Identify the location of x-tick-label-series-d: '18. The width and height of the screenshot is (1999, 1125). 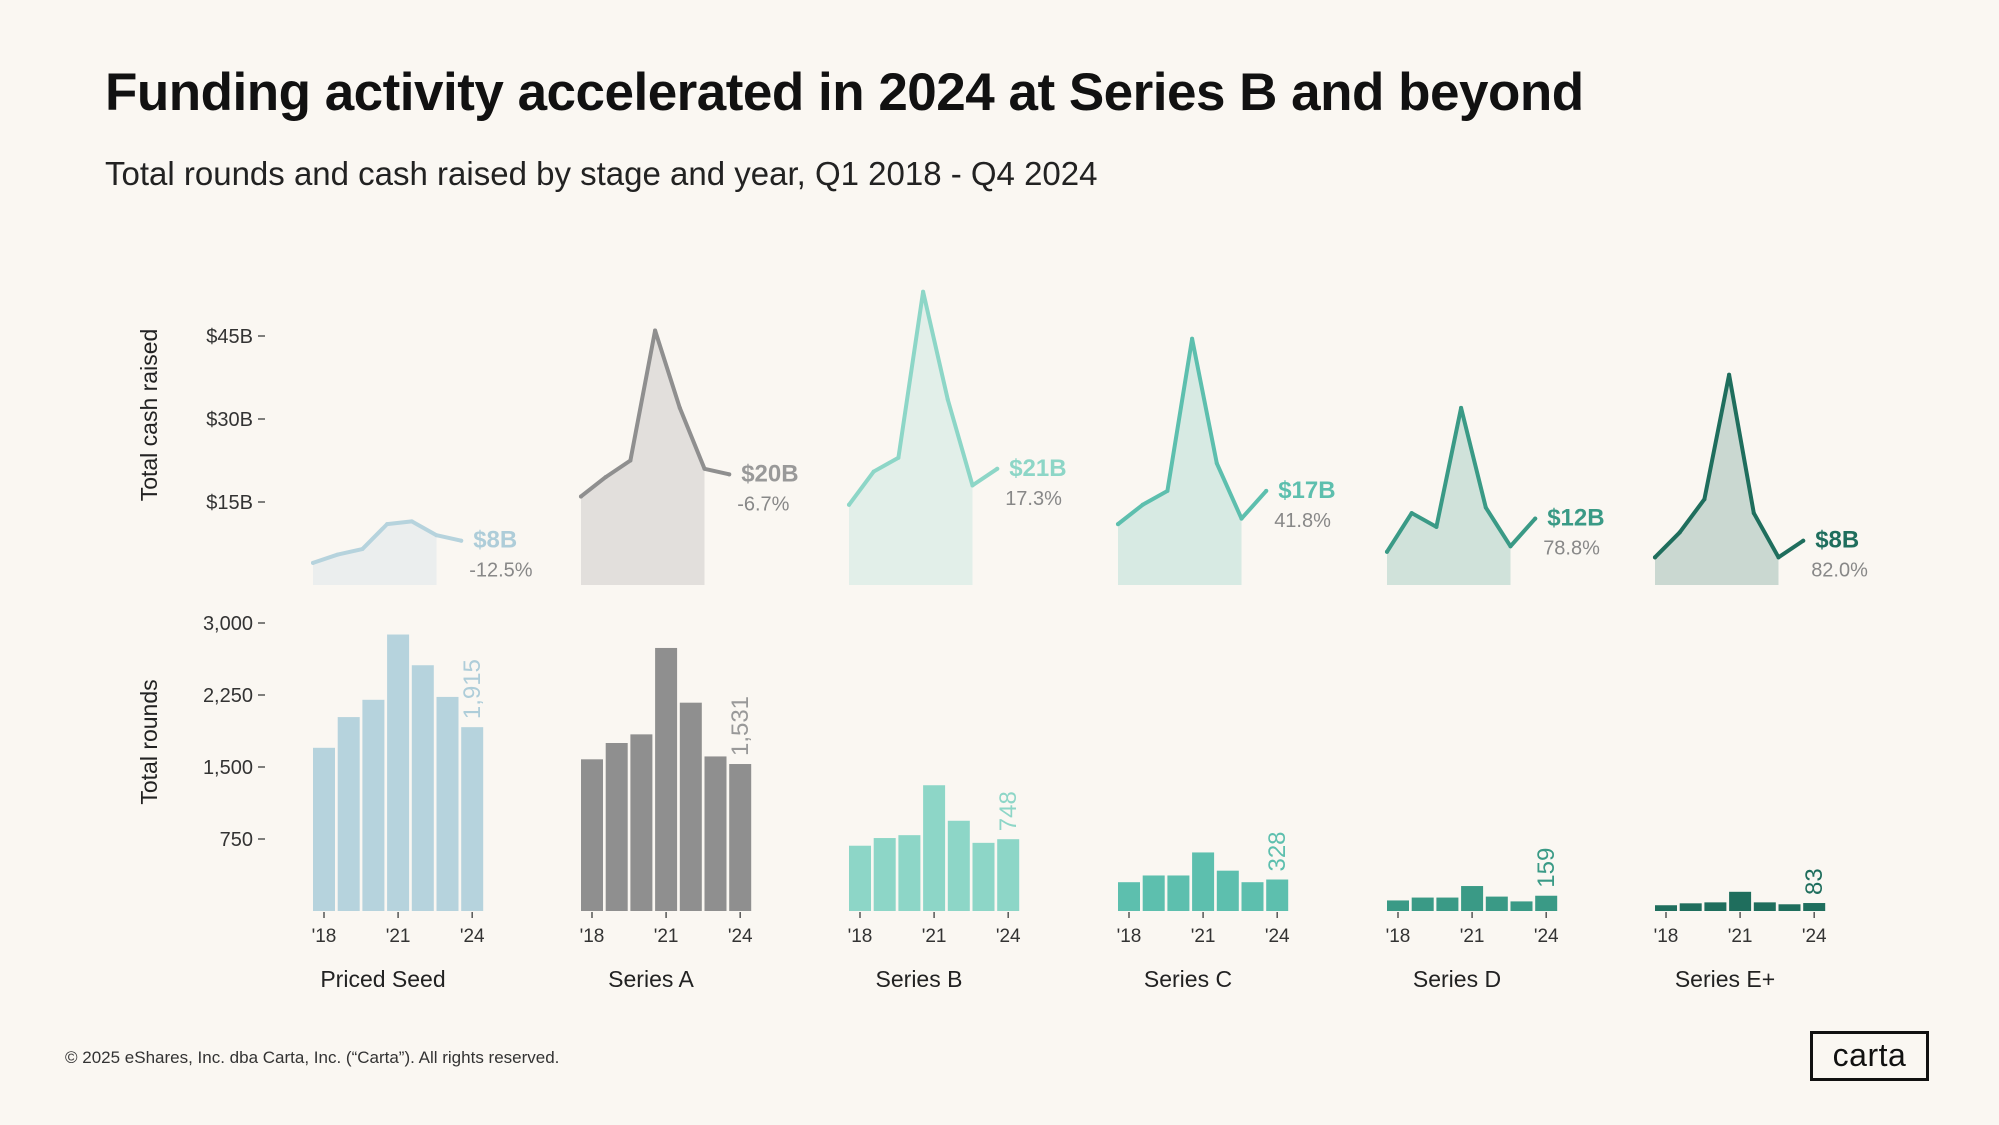
(1398, 936).